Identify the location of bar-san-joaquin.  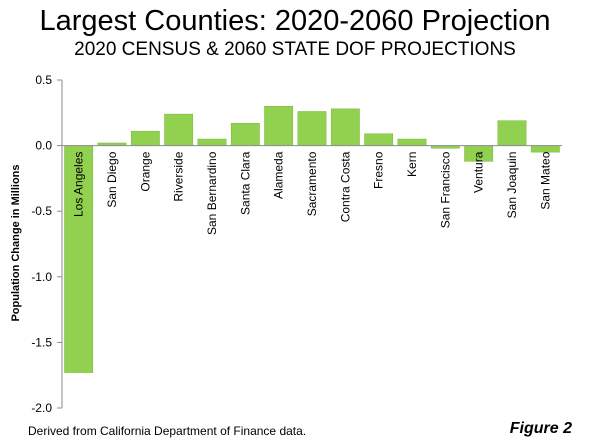
(512, 133).